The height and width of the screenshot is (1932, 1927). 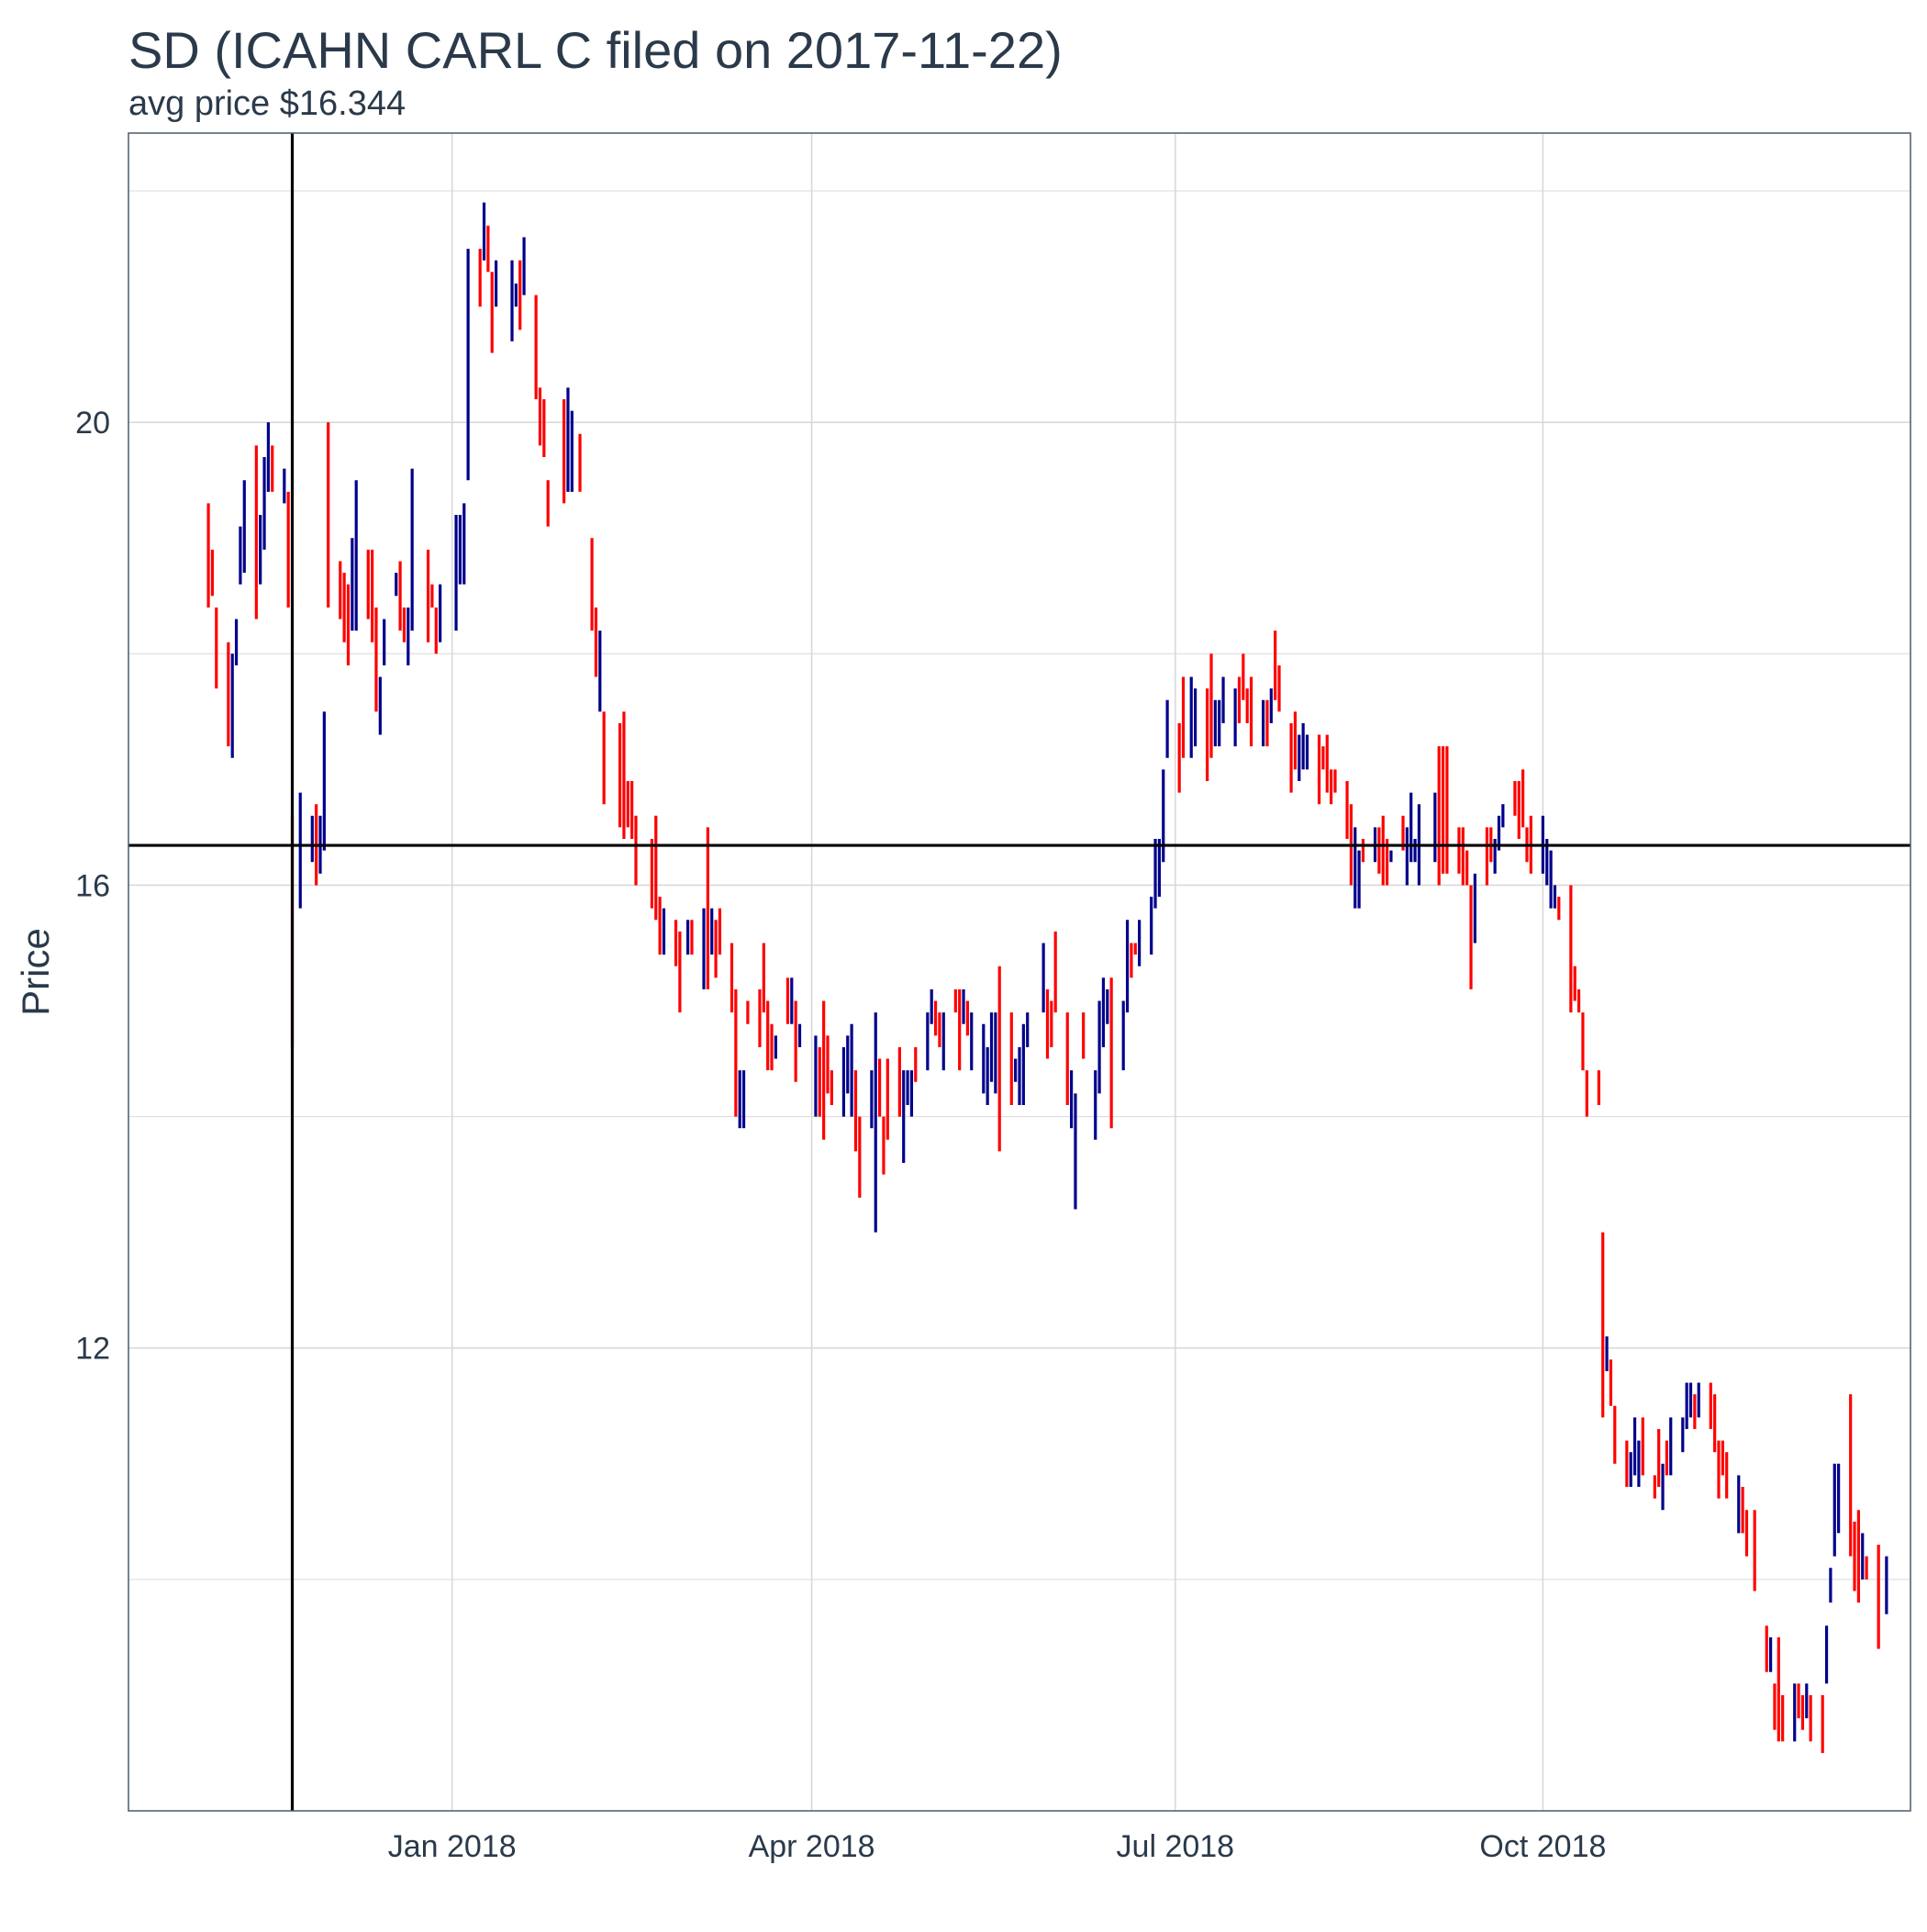 I want to click on y-axis-ticks: 12 16 20, so click(x=92, y=886).